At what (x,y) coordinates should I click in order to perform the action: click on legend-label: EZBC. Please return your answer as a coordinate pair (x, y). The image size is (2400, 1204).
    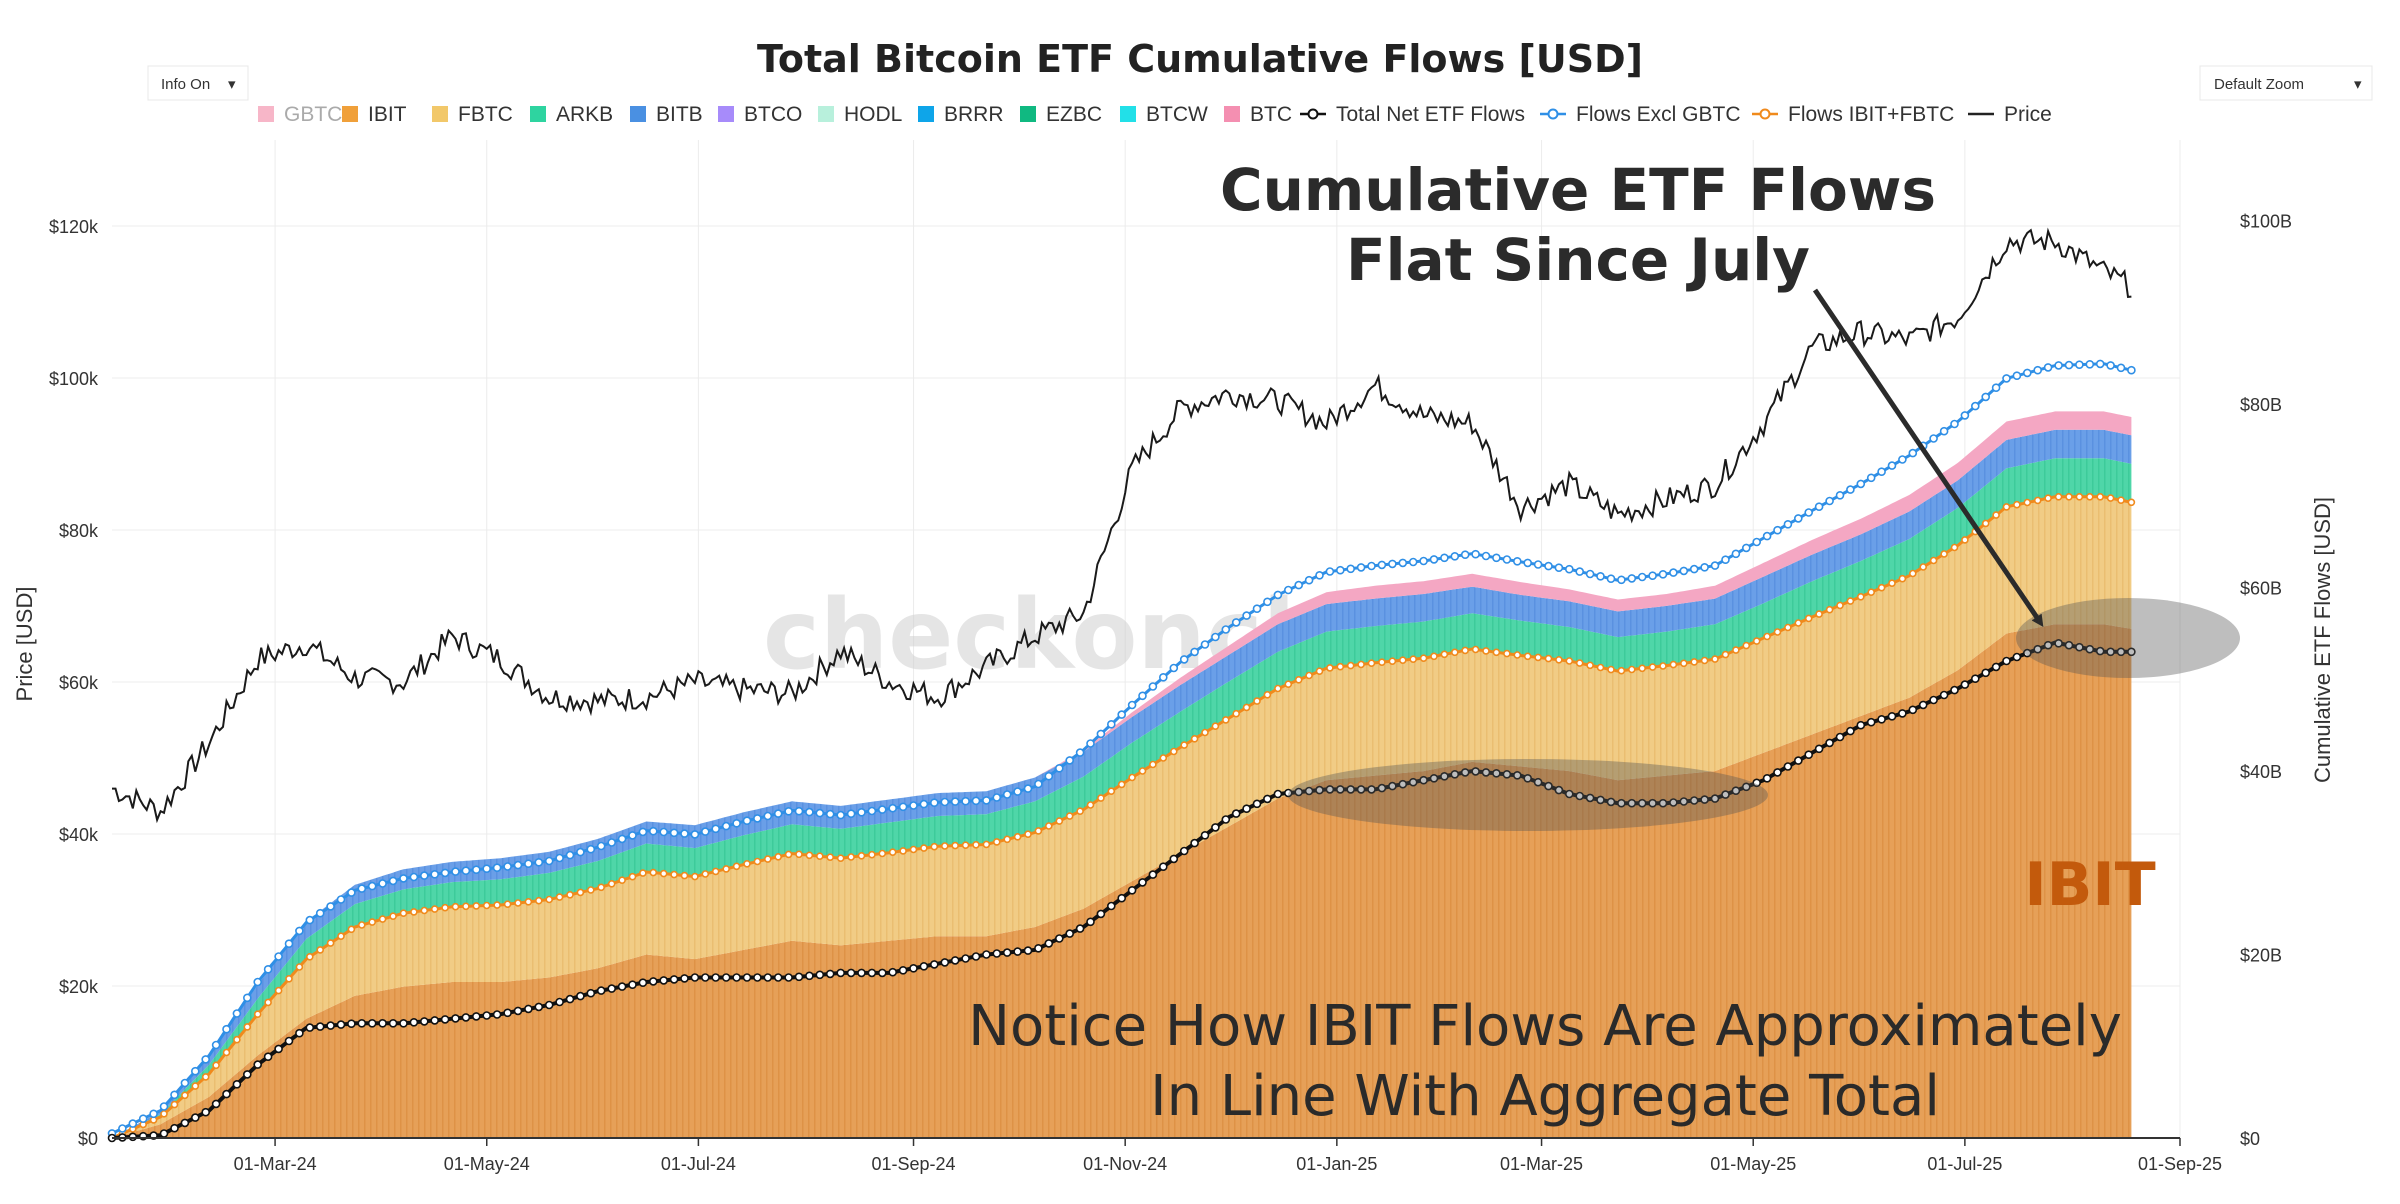
    Looking at the image, I should click on (1074, 114).